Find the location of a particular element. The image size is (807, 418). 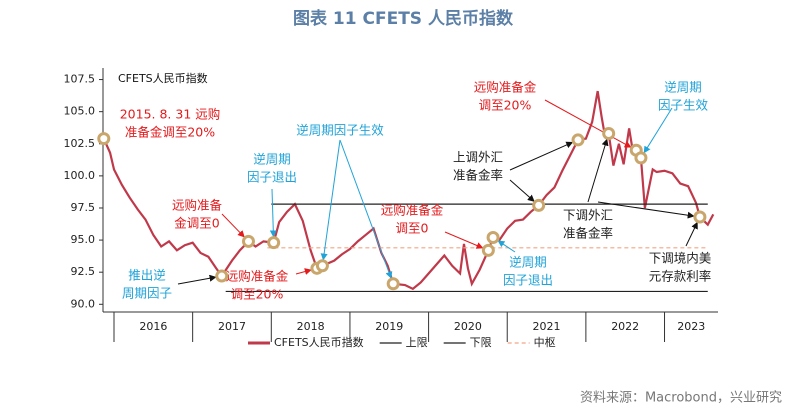

x-tick-label: 2017 is located at coordinates (232, 326).